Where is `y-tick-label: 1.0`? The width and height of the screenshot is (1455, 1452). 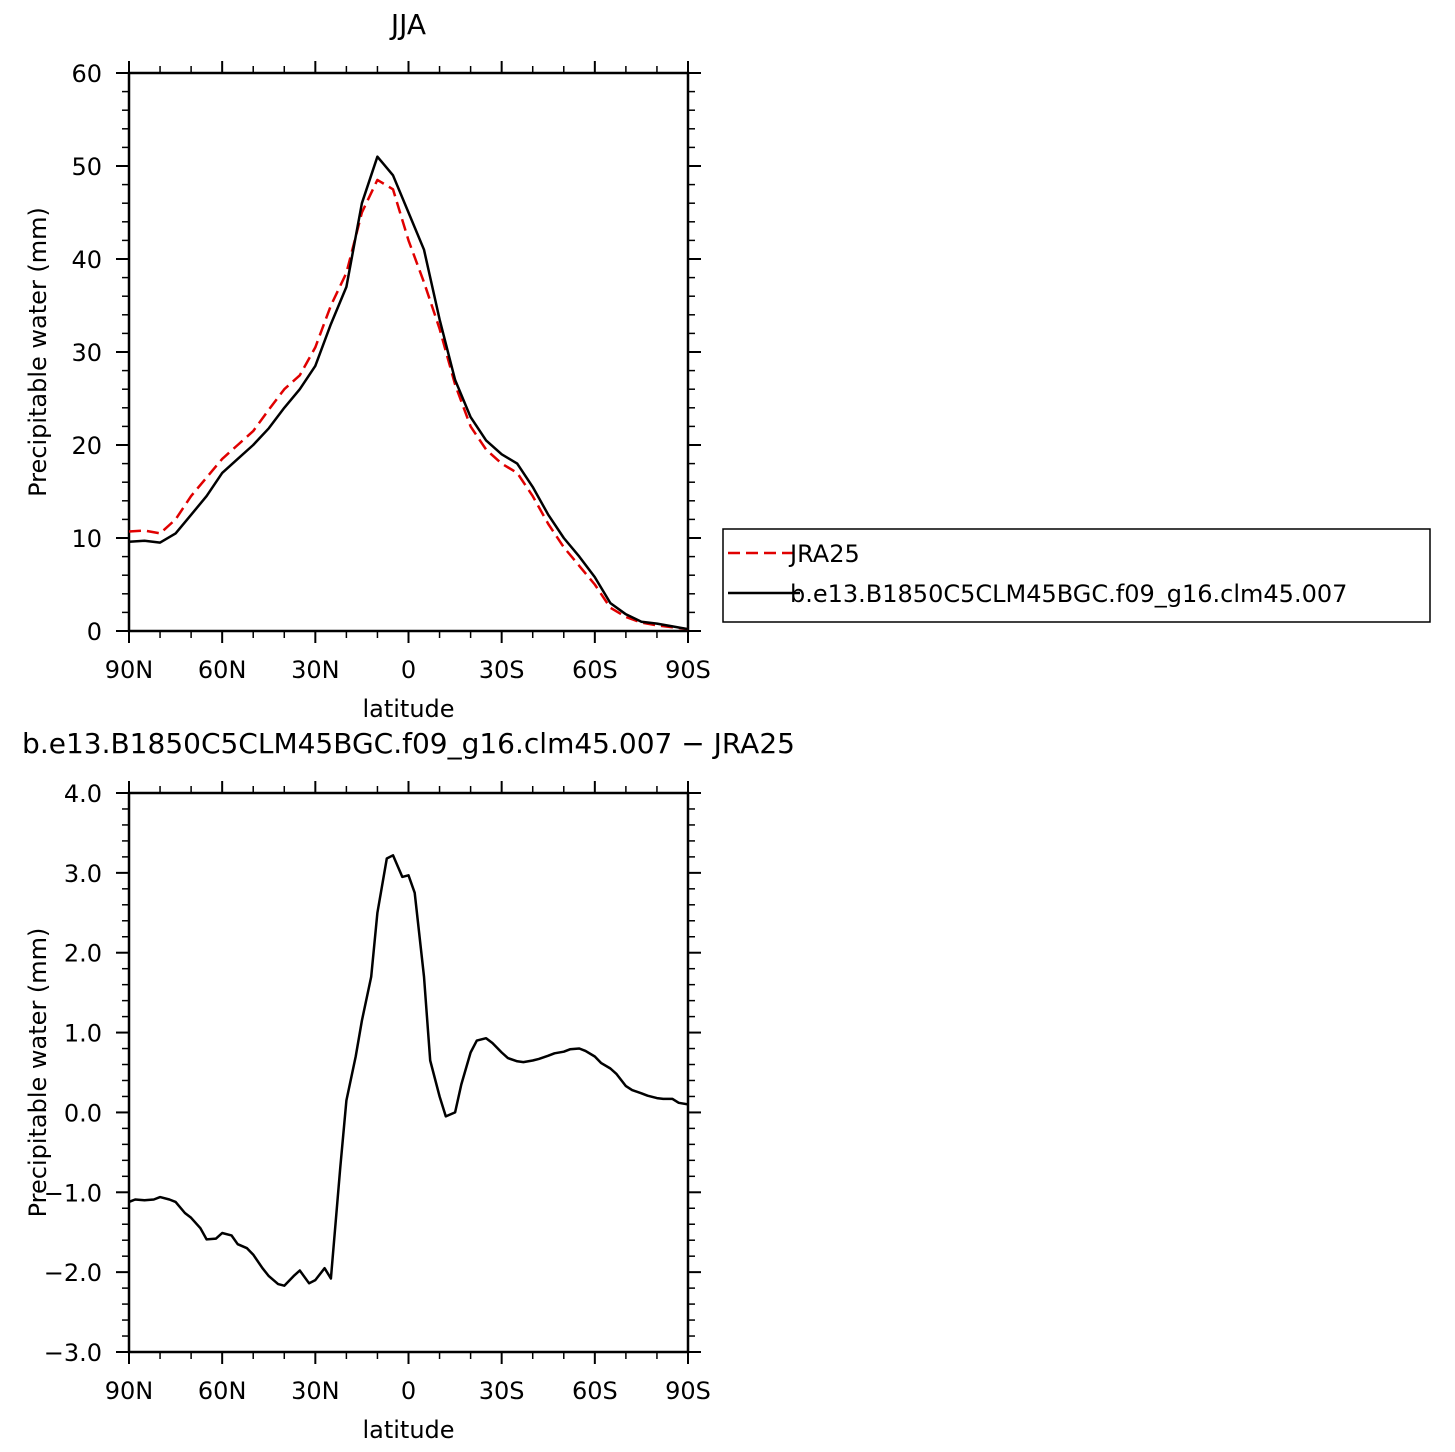
y-tick-label: 1.0 is located at coordinates (83, 1034).